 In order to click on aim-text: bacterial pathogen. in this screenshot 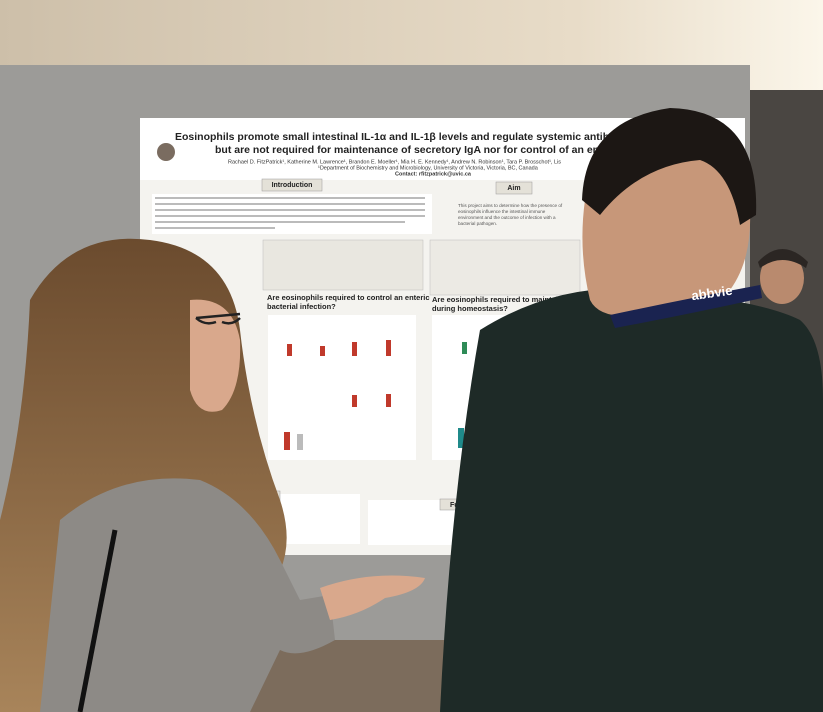, I will do `click(477, 223)`.